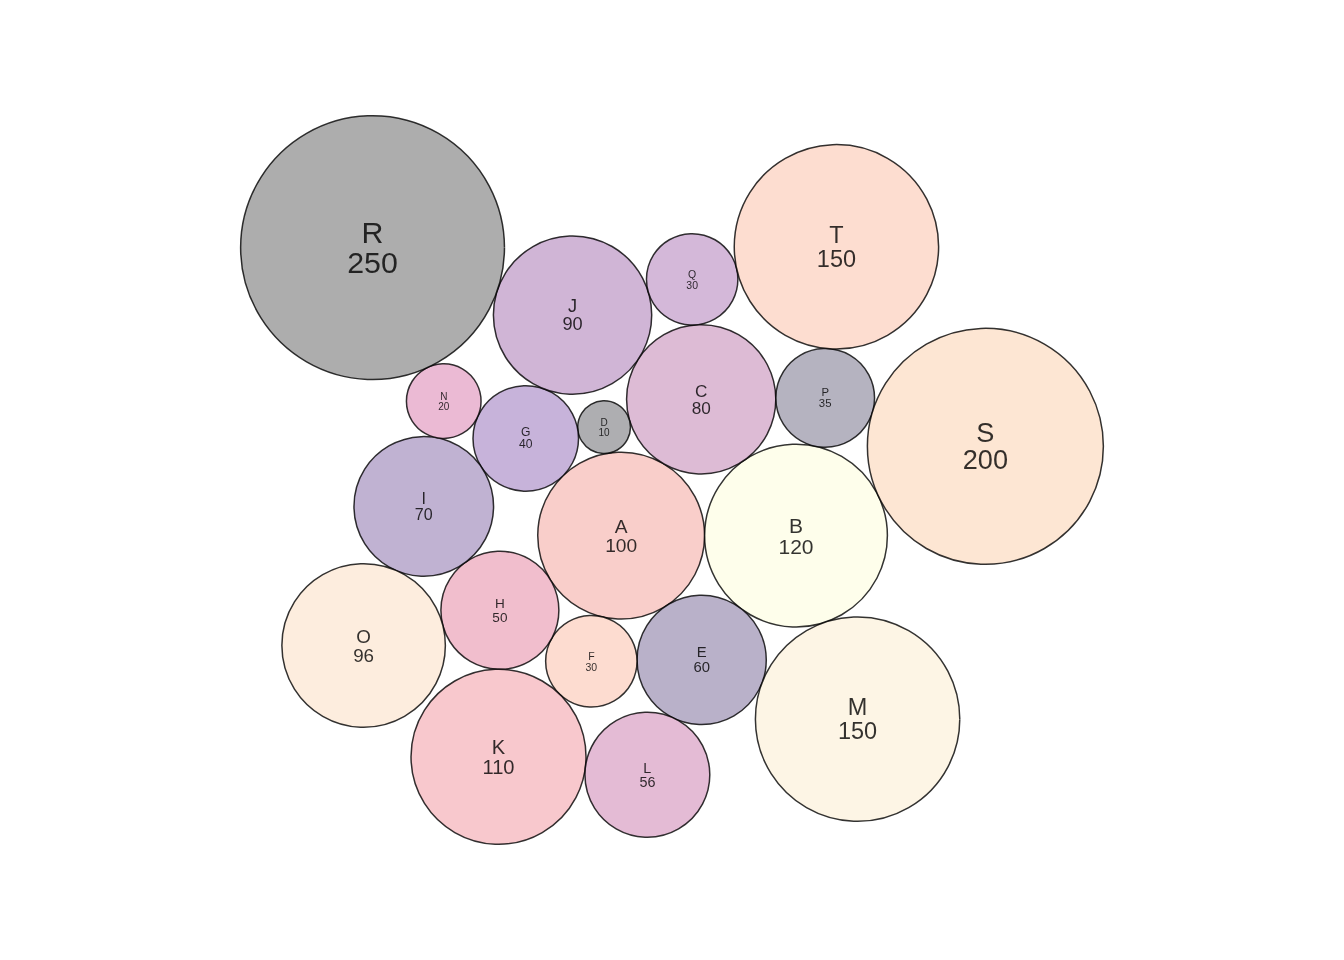  What do you see at coordinates (647, 767) in the screenshot?
I see `category-label: L` at bounding box center [647, 767].